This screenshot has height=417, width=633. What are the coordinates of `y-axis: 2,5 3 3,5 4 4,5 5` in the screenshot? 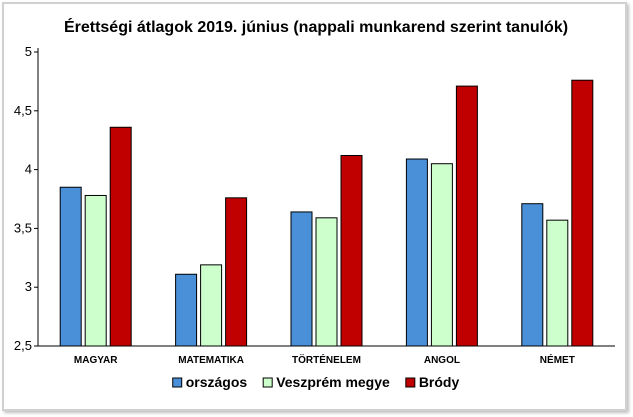 It's located at (26, 198).